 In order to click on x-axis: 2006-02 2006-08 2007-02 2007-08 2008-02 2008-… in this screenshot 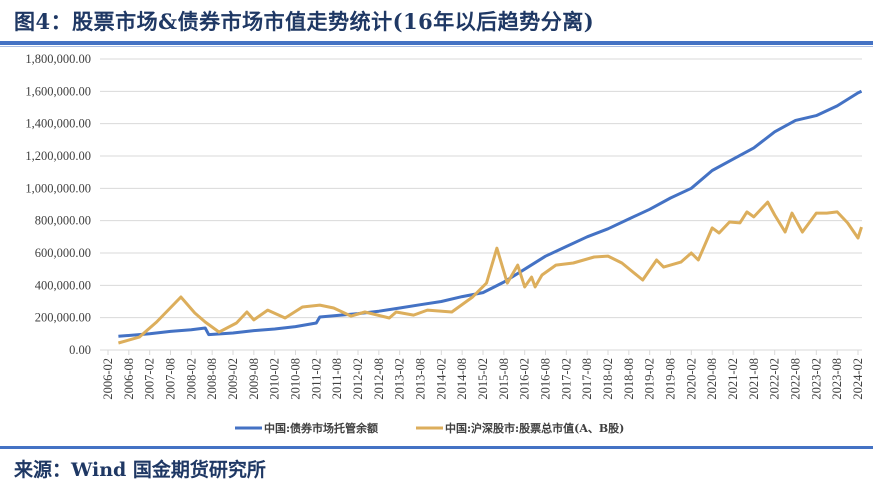, I will do `click(482, 374)`.